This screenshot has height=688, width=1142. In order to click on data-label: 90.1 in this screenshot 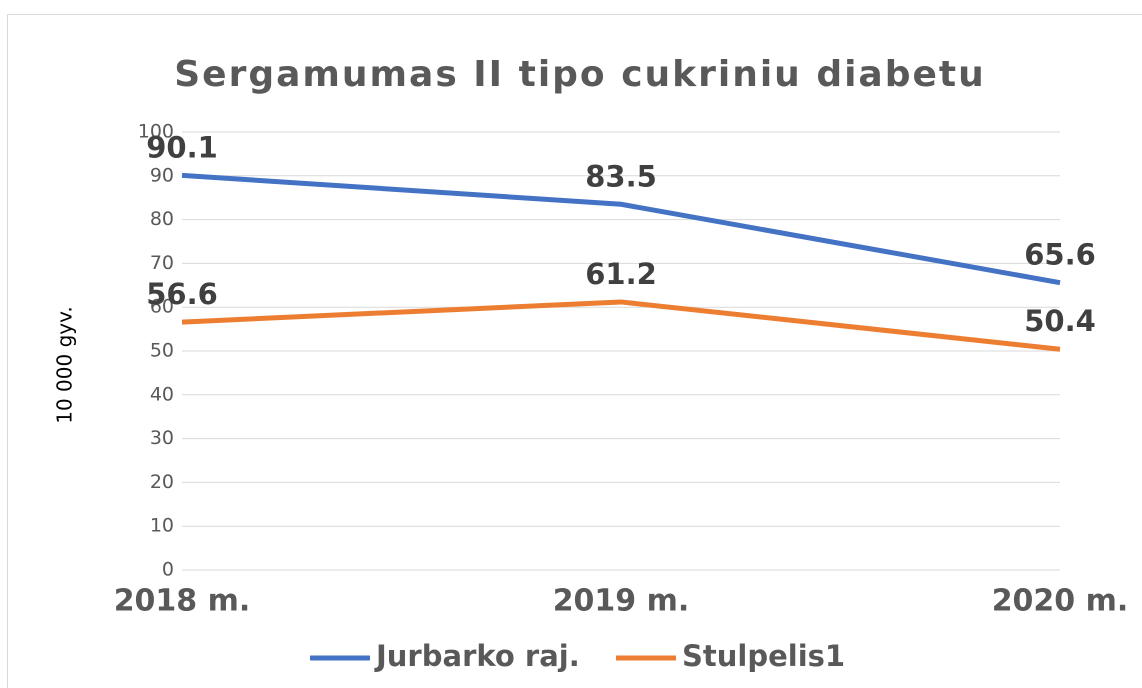, I will do `click(182, 147)`.